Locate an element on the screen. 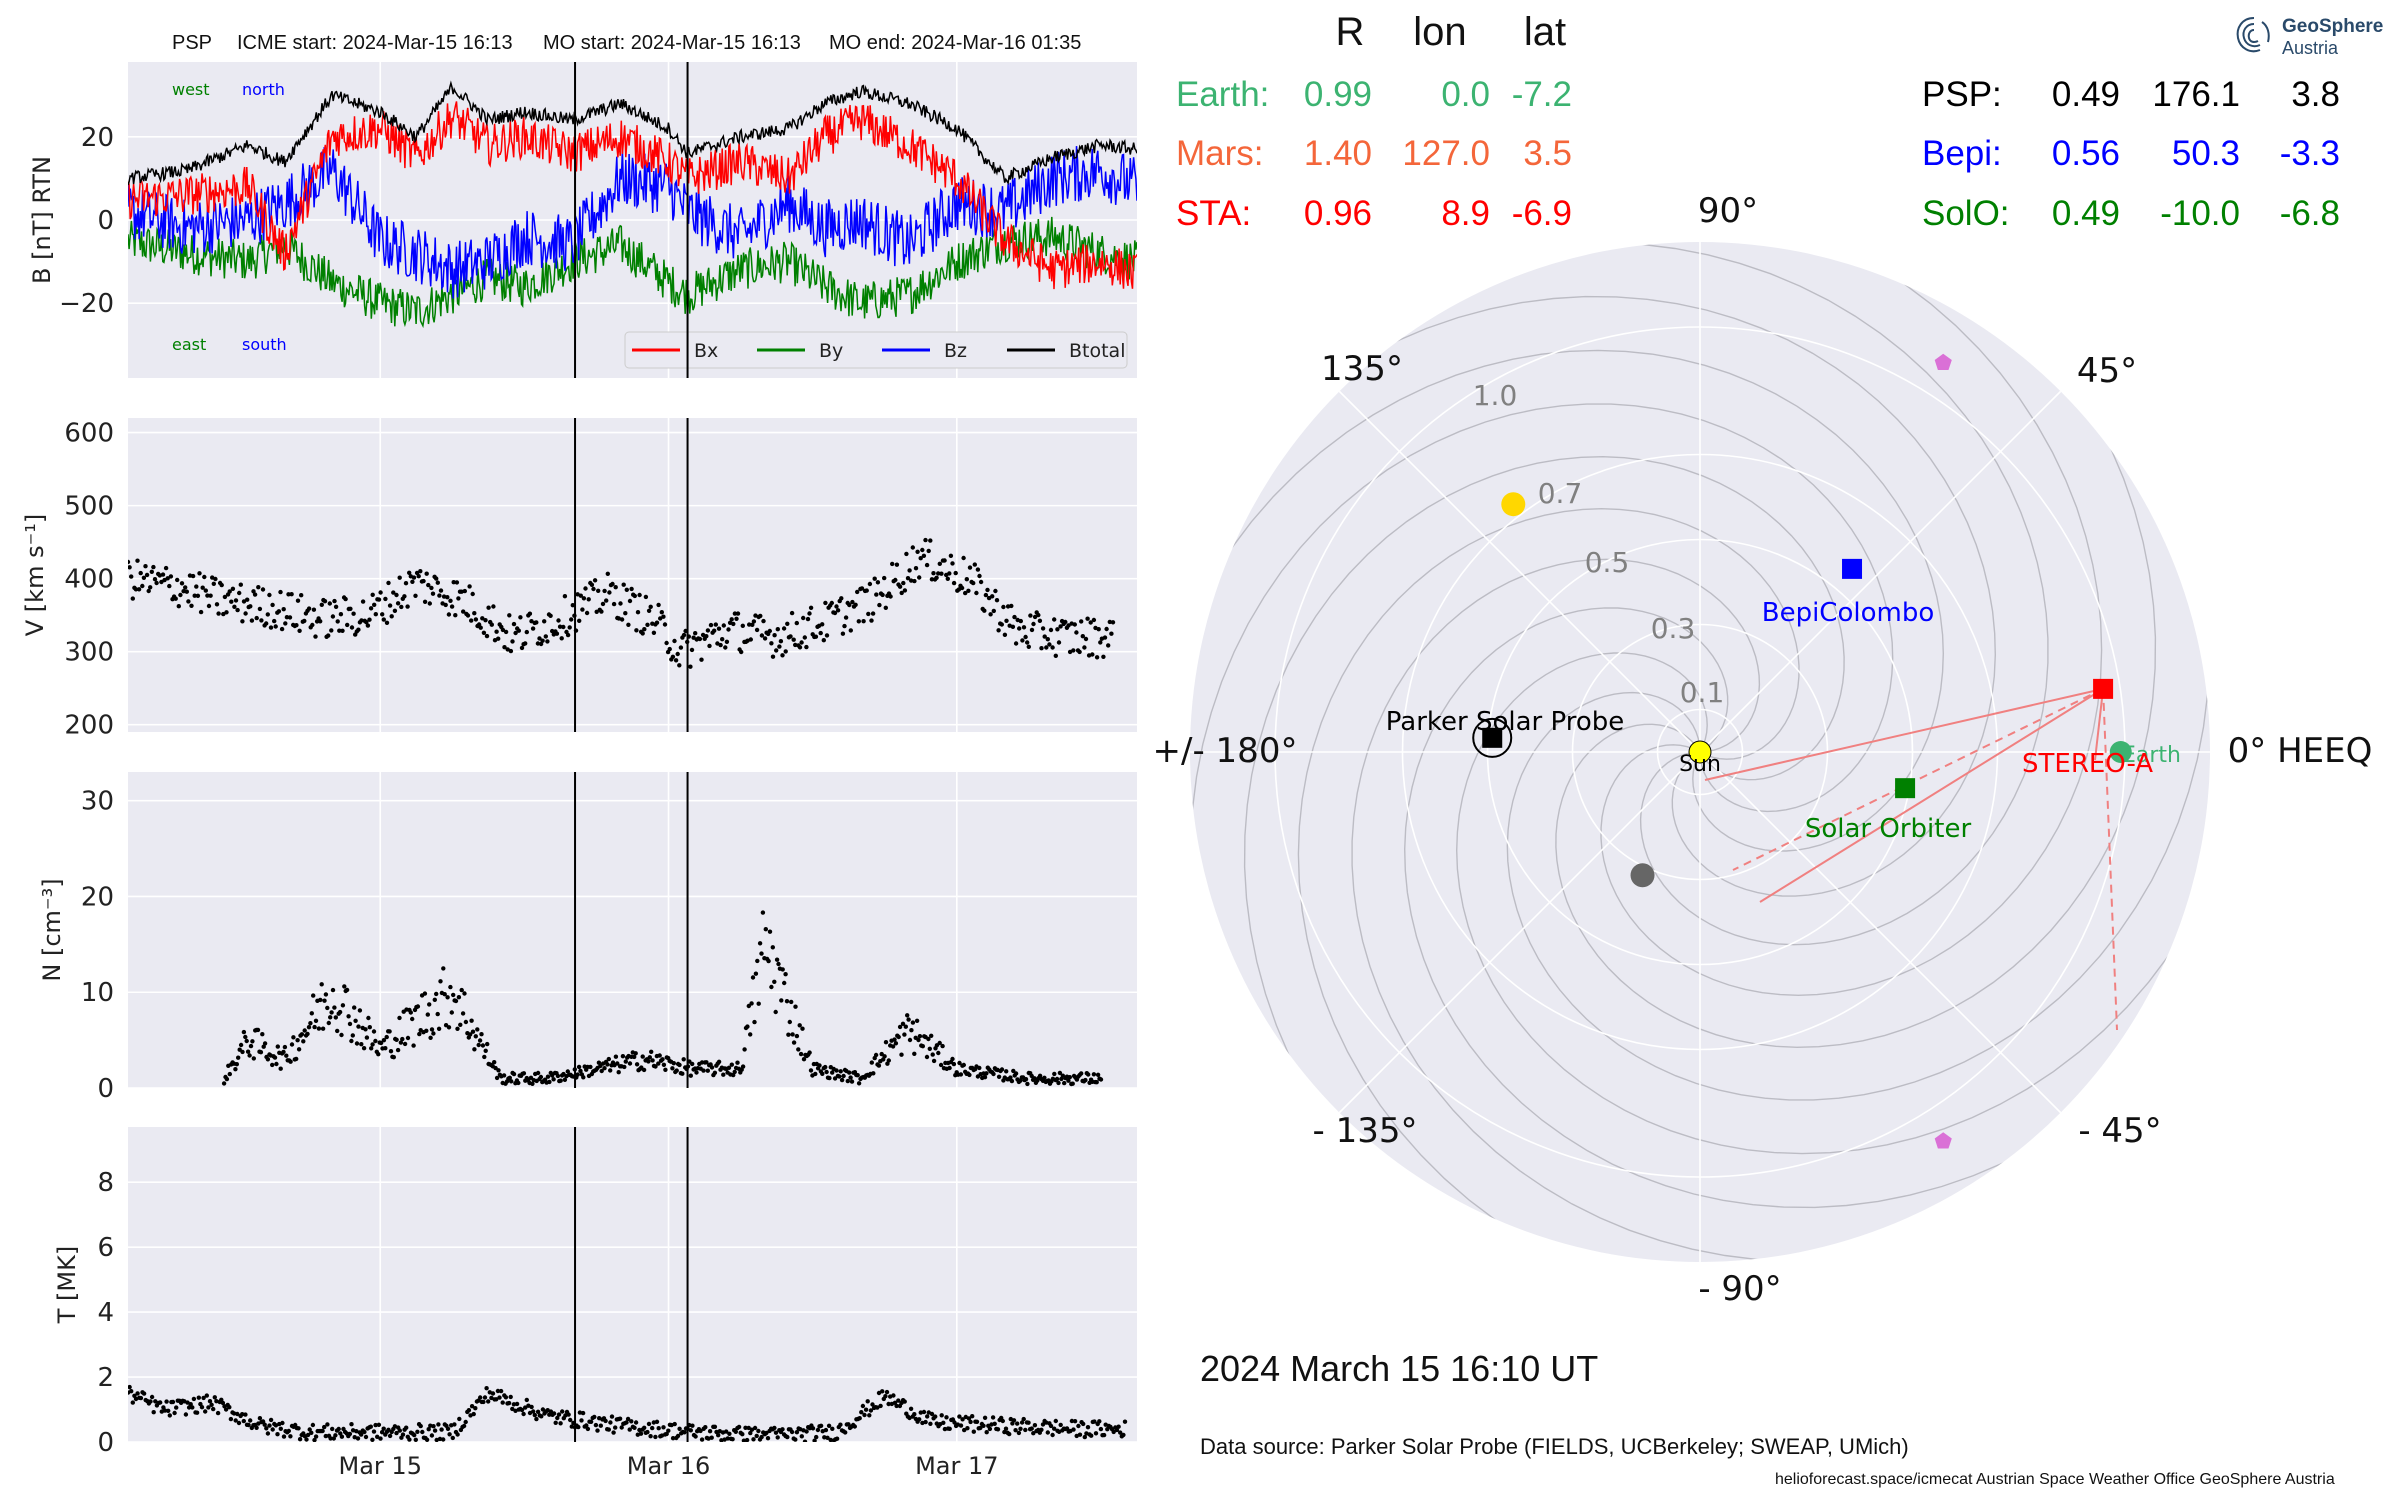  parker-spiral is located at coordinates (1856, 663).